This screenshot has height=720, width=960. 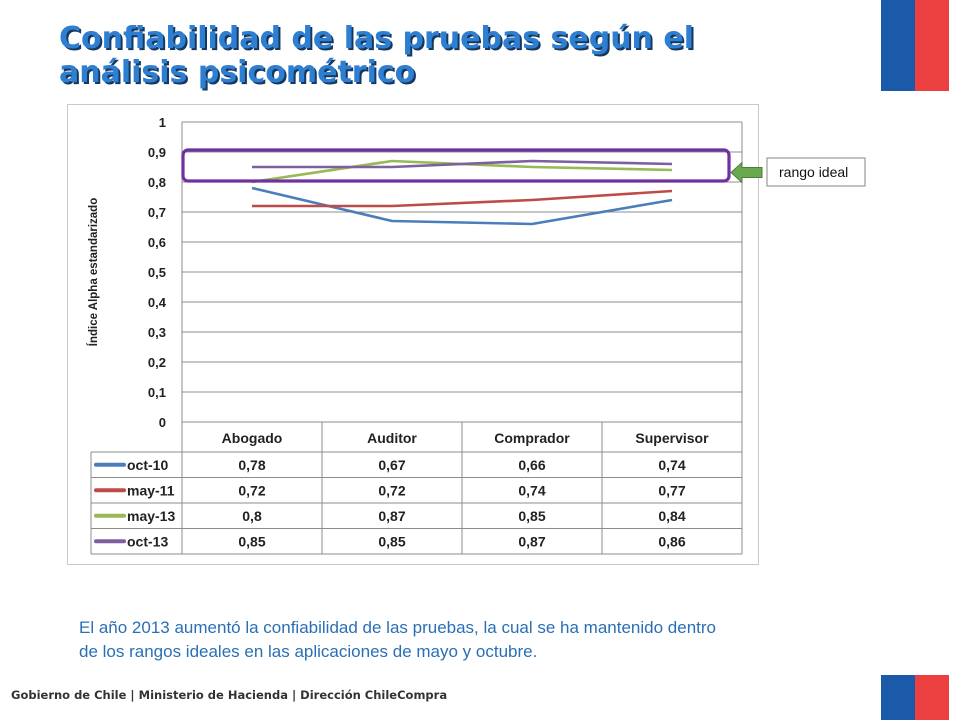 What do you see at coordinates (157, 302) in the screenshot?
I see `y-tick-label: 0,4` at bounding box center [157, 302].